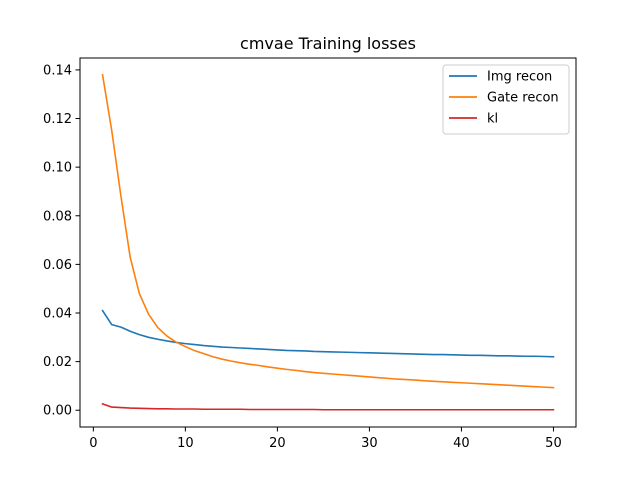 The width and height of the screenshot is (640, 480). What do you see at coordinates (523, 98) in the screenshot?
I see `legend-label-gate-recon: Gate recon` at bounding box center [523, 98].